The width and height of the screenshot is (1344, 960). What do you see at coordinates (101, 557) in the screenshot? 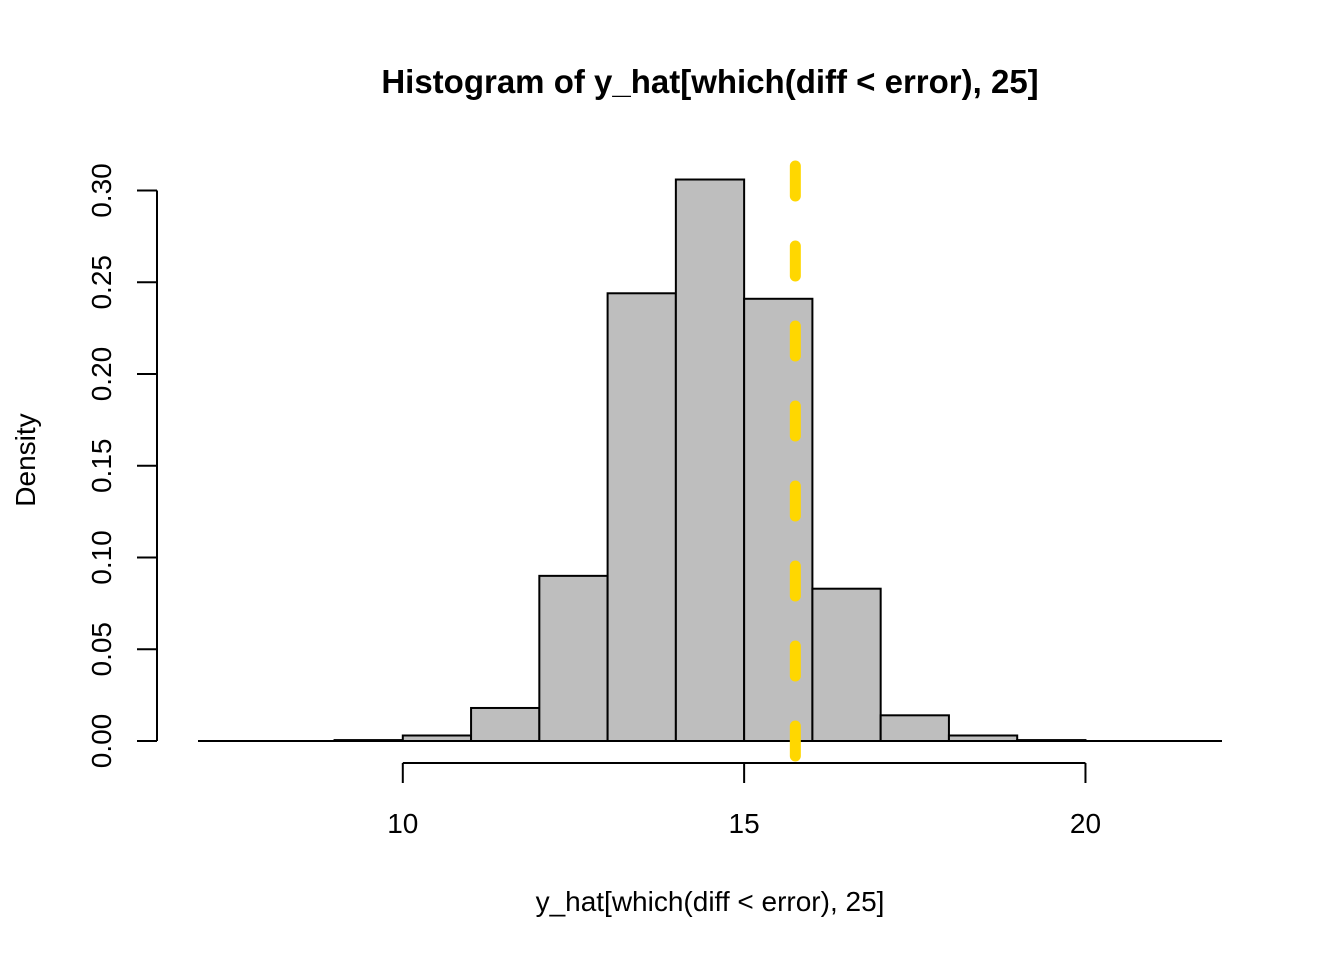
I see `y-tick-label: 0.10` at bounding box center [101, 557].